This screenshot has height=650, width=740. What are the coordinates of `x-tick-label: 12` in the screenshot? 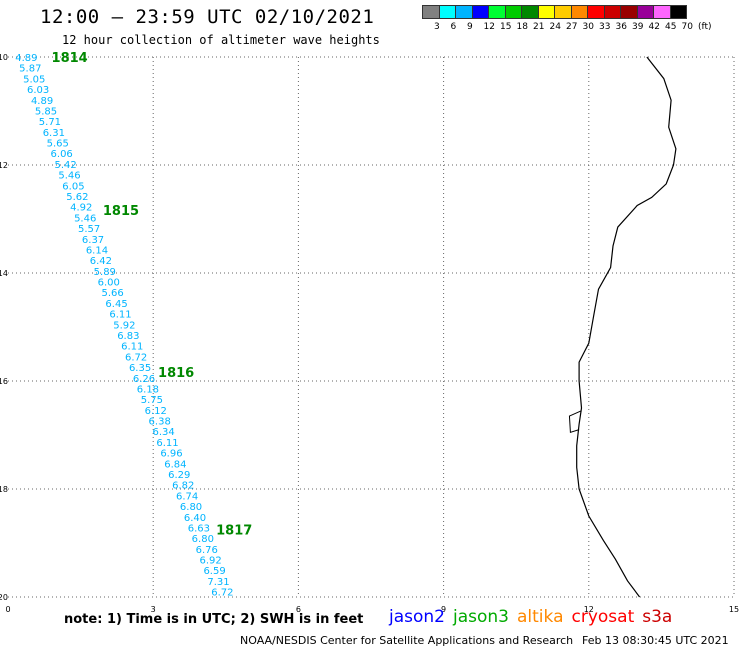 It's located at (589, 609).